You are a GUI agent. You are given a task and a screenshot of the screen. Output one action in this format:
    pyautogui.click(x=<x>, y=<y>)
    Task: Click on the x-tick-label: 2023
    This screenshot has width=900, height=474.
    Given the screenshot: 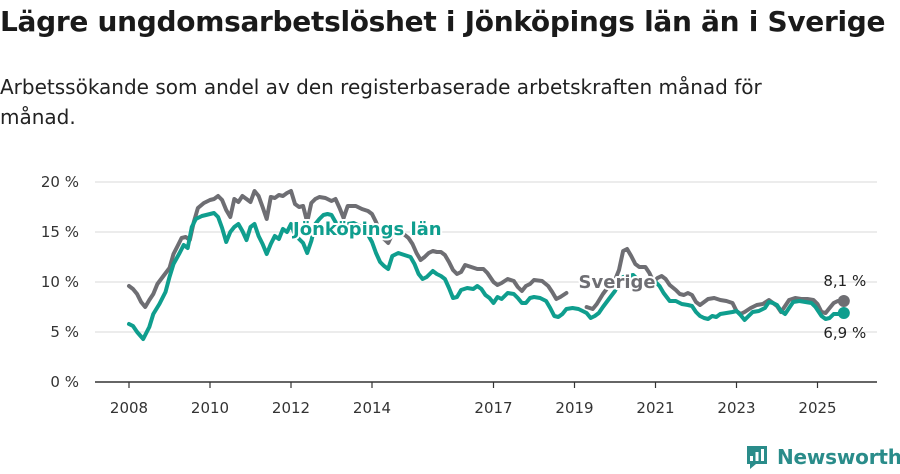 What is the action you would take?
    pyautogui.click(x=736, y=408)
    